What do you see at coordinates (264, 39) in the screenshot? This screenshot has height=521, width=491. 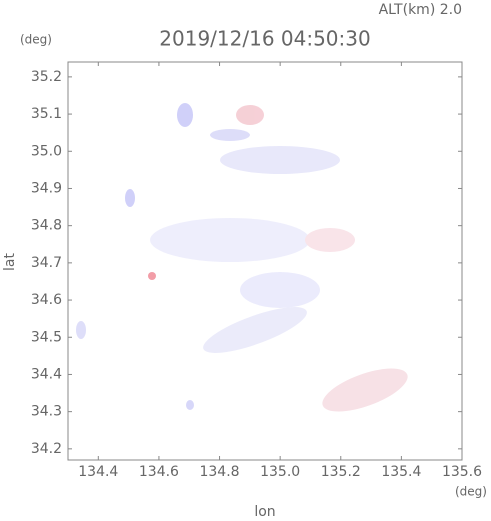 I see `chart-title: 2019/12/16 04:50:30` at bounding box center [264, 39].